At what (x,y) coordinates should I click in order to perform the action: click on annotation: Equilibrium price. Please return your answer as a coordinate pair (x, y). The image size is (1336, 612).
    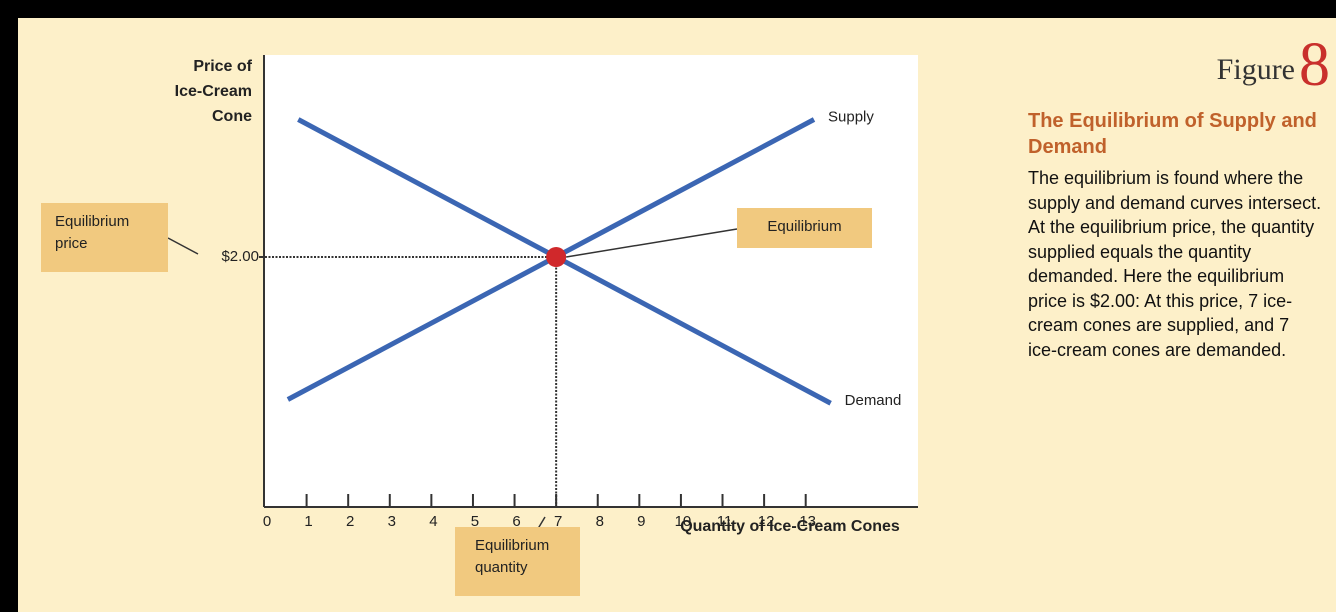
    Looking at the image, I should click on (104, 237).